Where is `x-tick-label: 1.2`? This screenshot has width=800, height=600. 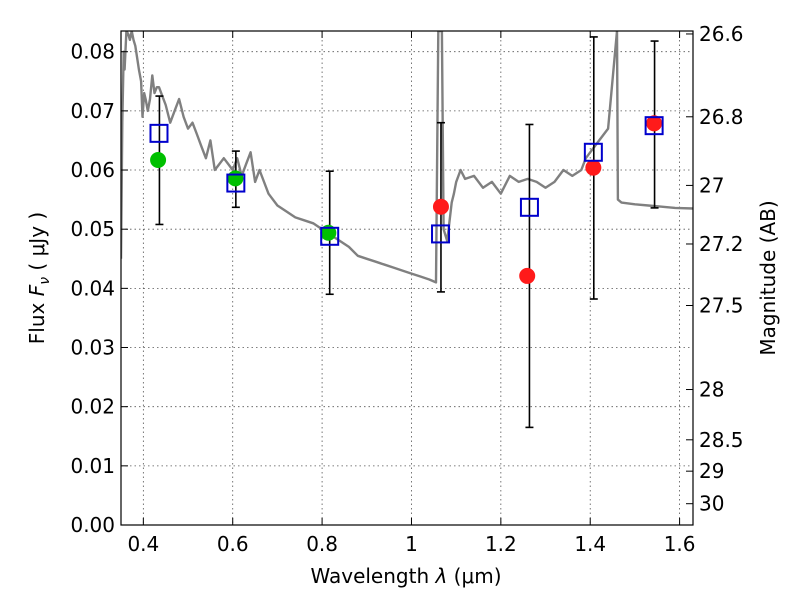
x-tick-label: 1.2 is located at coordinates (501, 544).